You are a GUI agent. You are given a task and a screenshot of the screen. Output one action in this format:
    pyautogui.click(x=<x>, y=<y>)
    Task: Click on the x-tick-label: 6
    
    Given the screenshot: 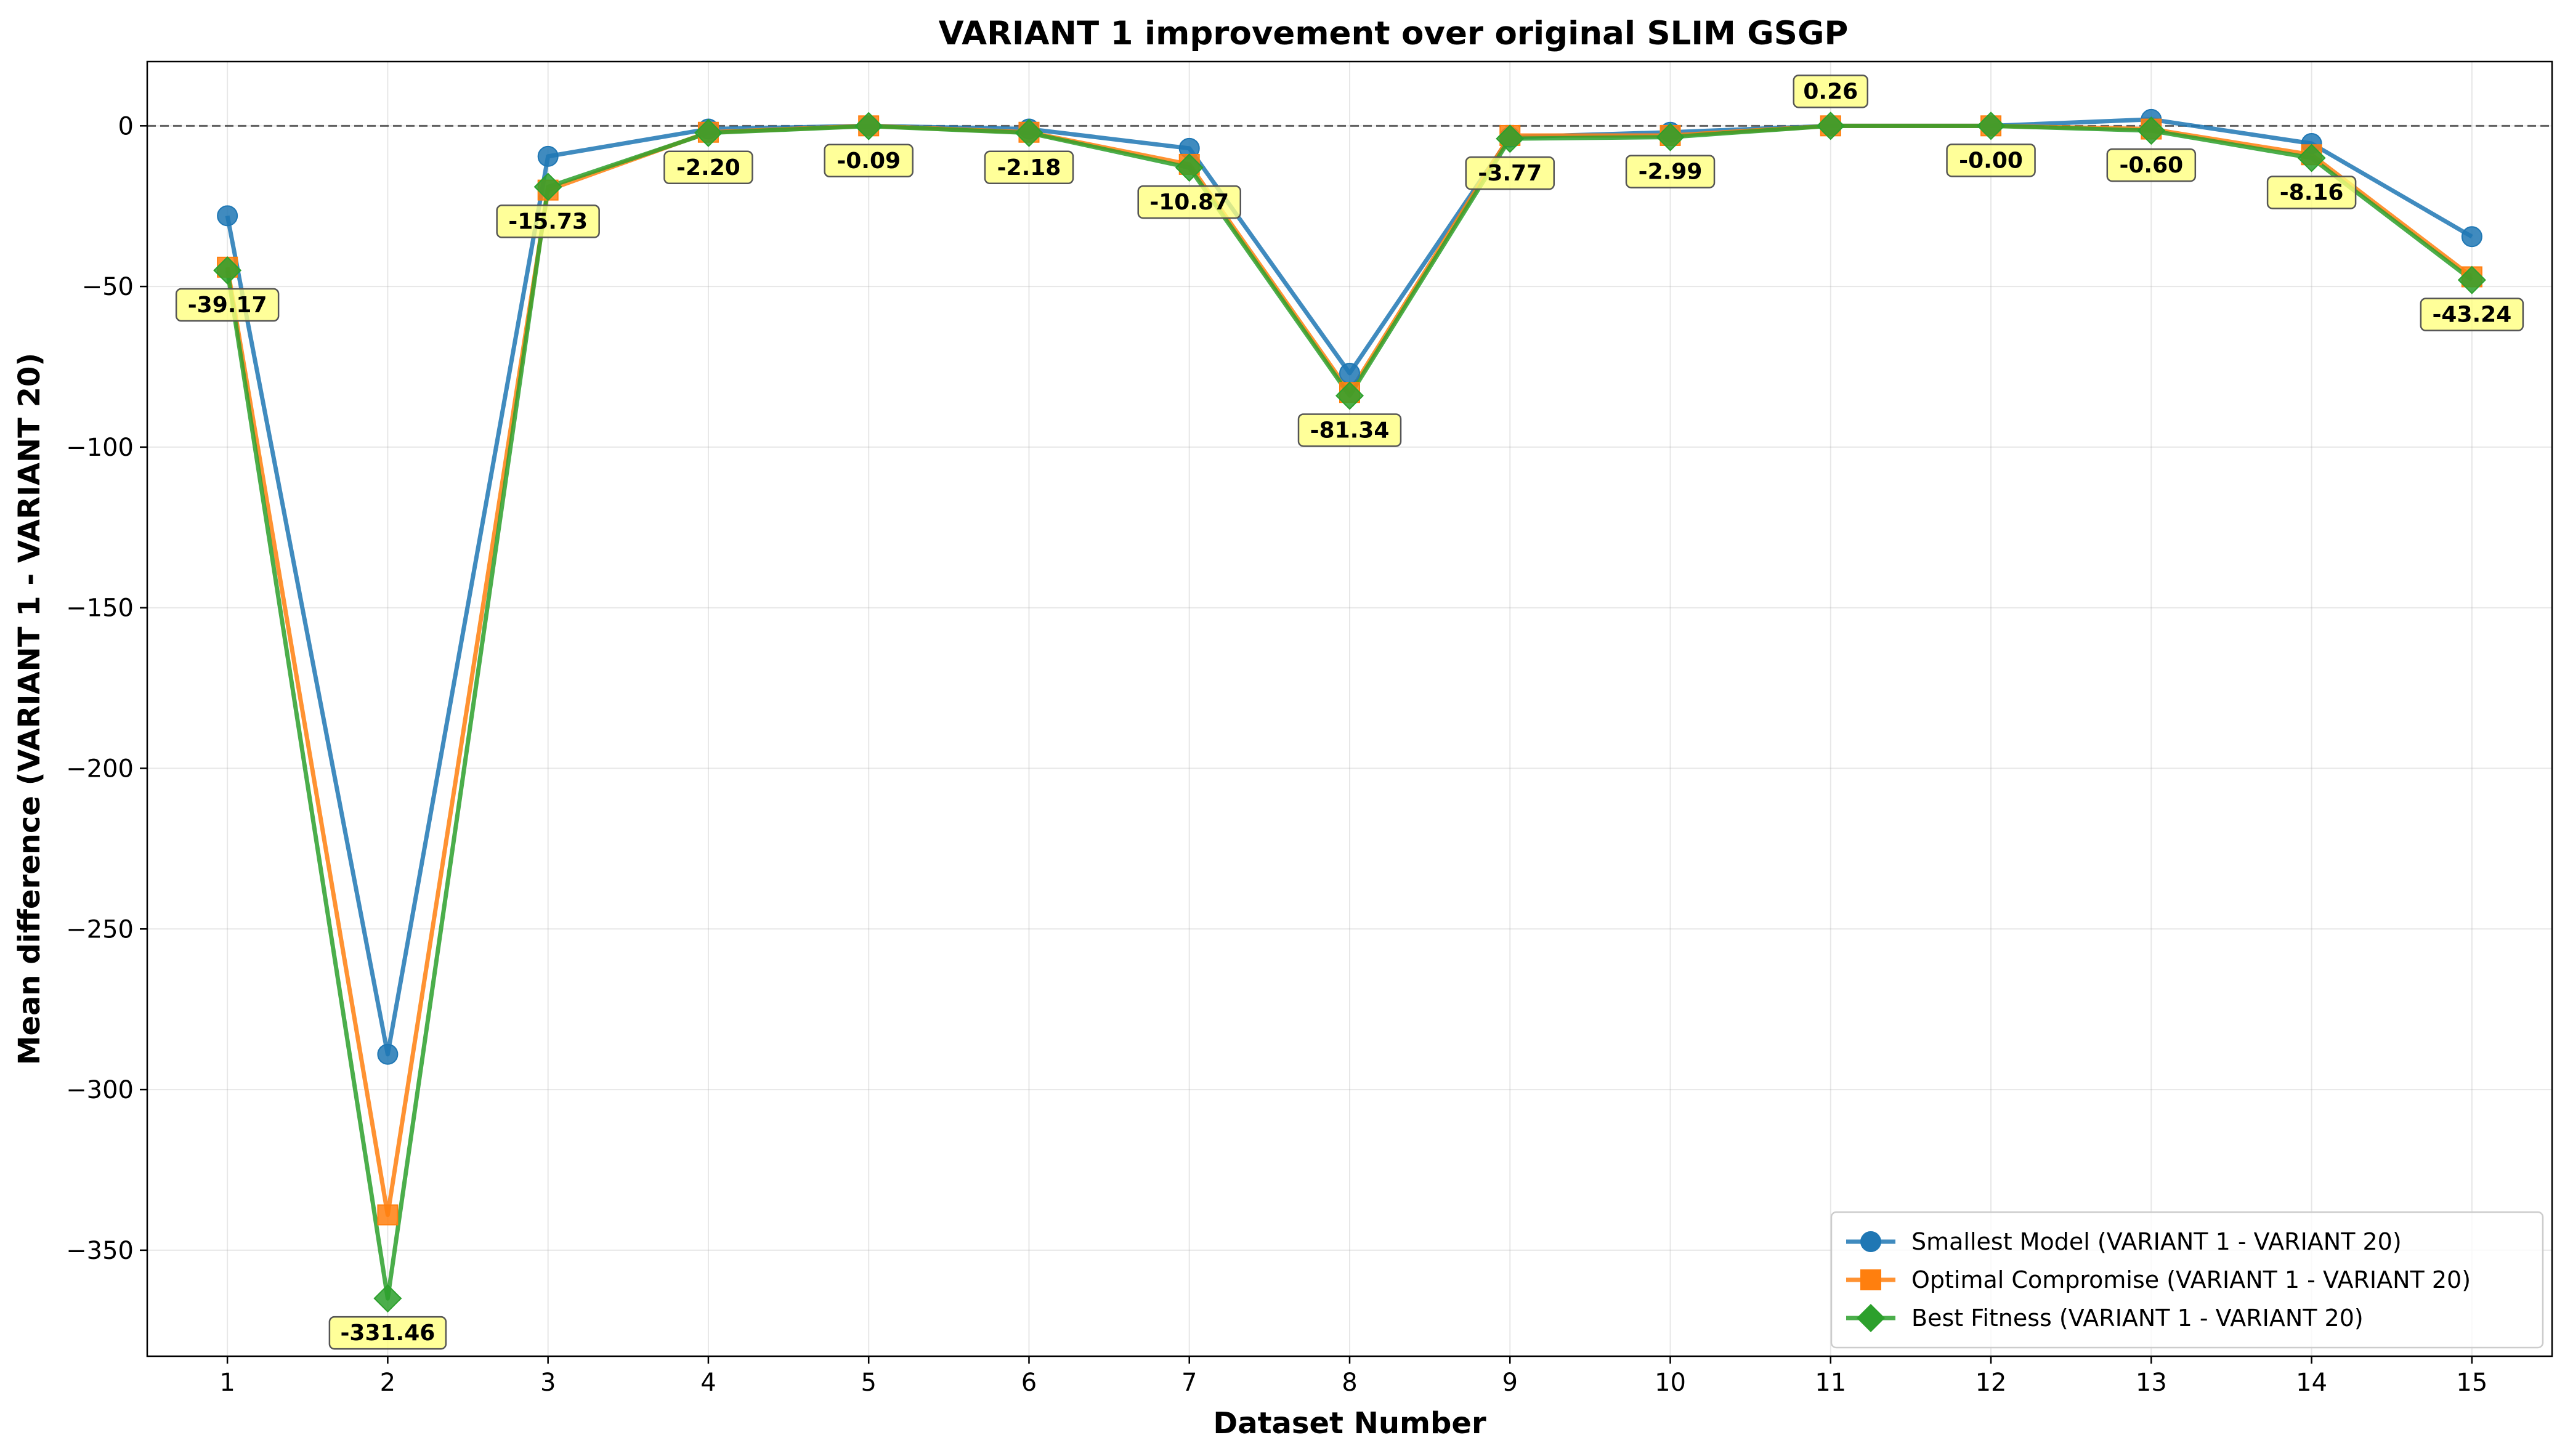 What is the action you would take?
    pyautogui.click(x=1029, y=1383)
    